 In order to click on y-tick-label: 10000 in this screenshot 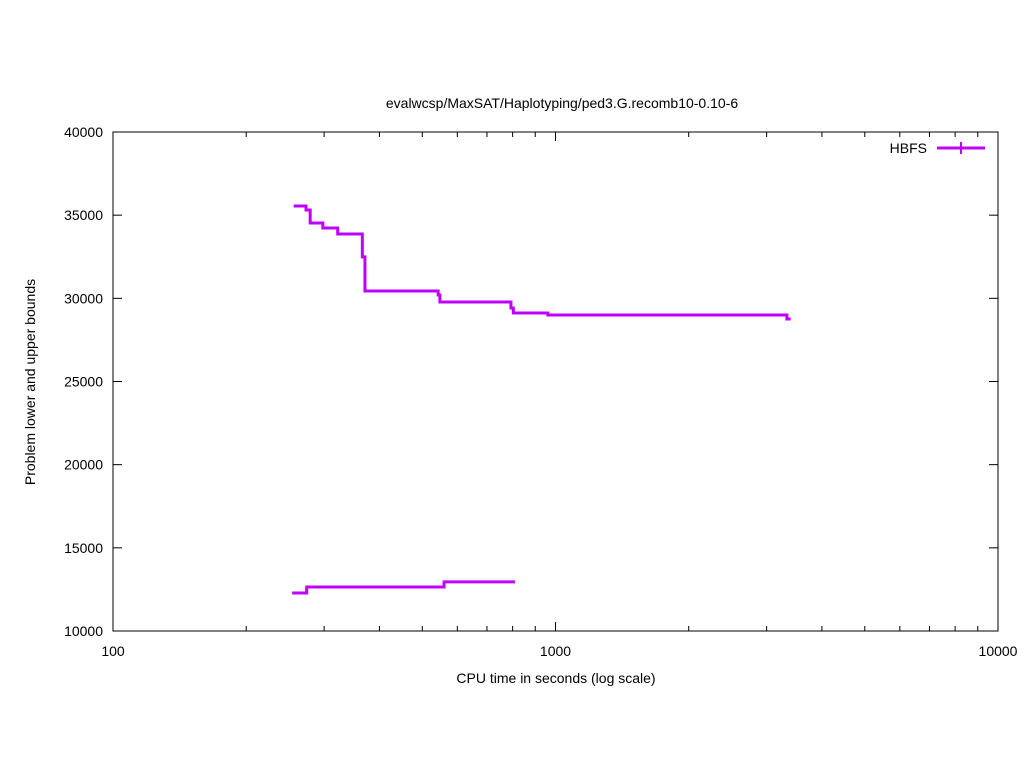, I will do `click(83, 631)`.